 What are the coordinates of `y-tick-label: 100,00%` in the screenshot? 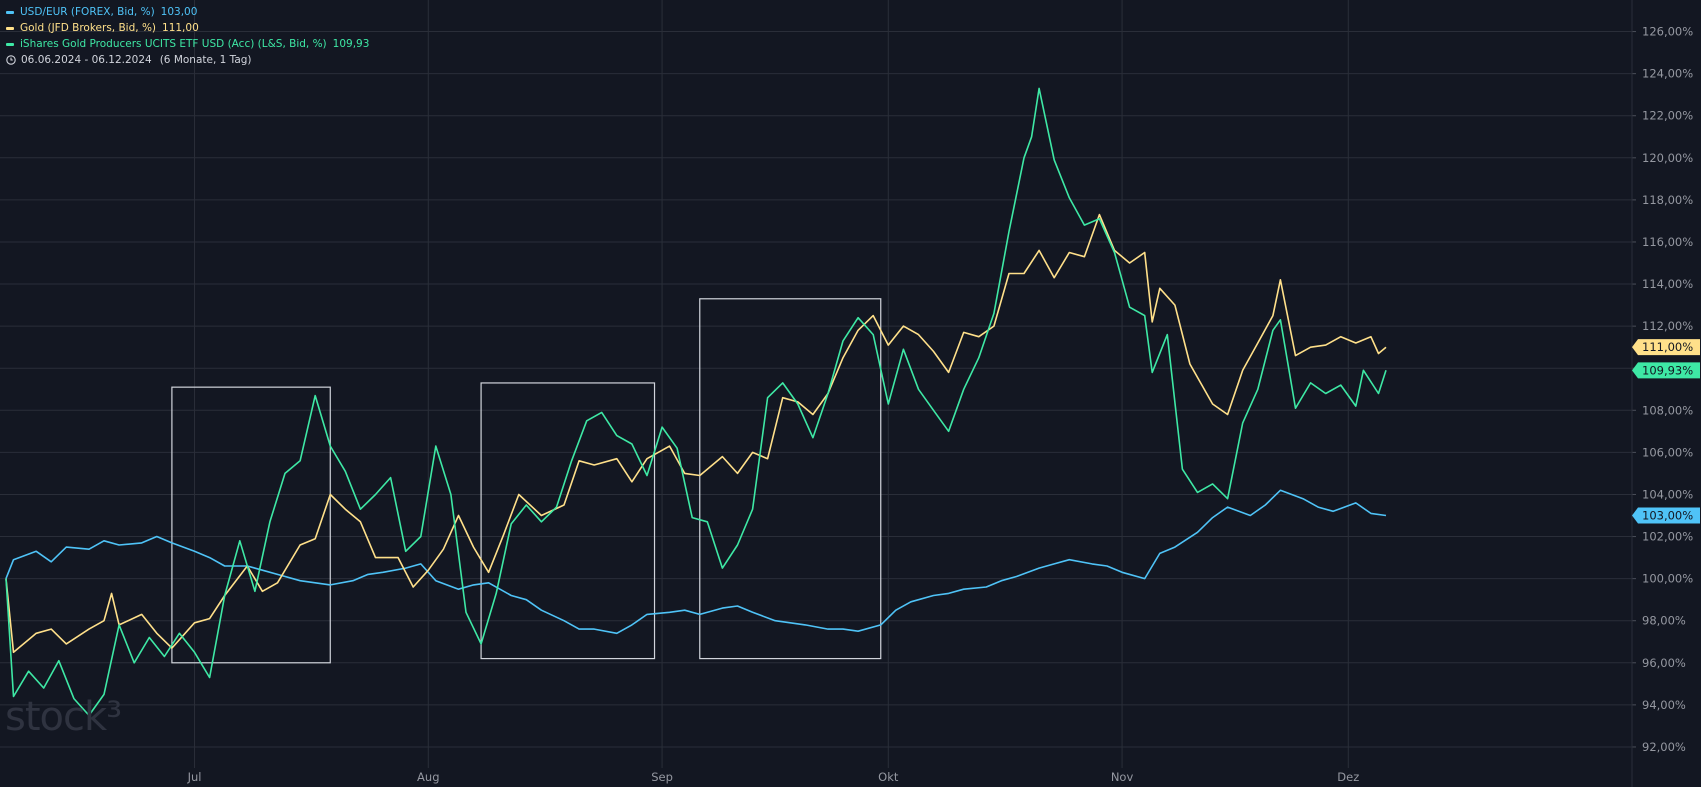 It's located at (1667, 579).